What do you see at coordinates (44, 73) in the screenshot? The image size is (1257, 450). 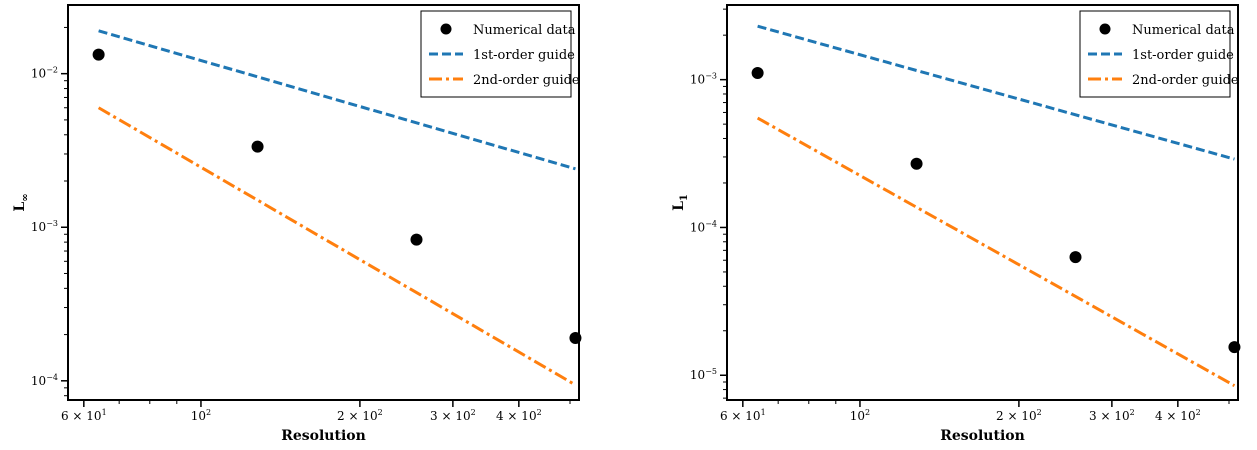 I see `y-tick-label: 10⁻²` at bounding box center [44, 73].